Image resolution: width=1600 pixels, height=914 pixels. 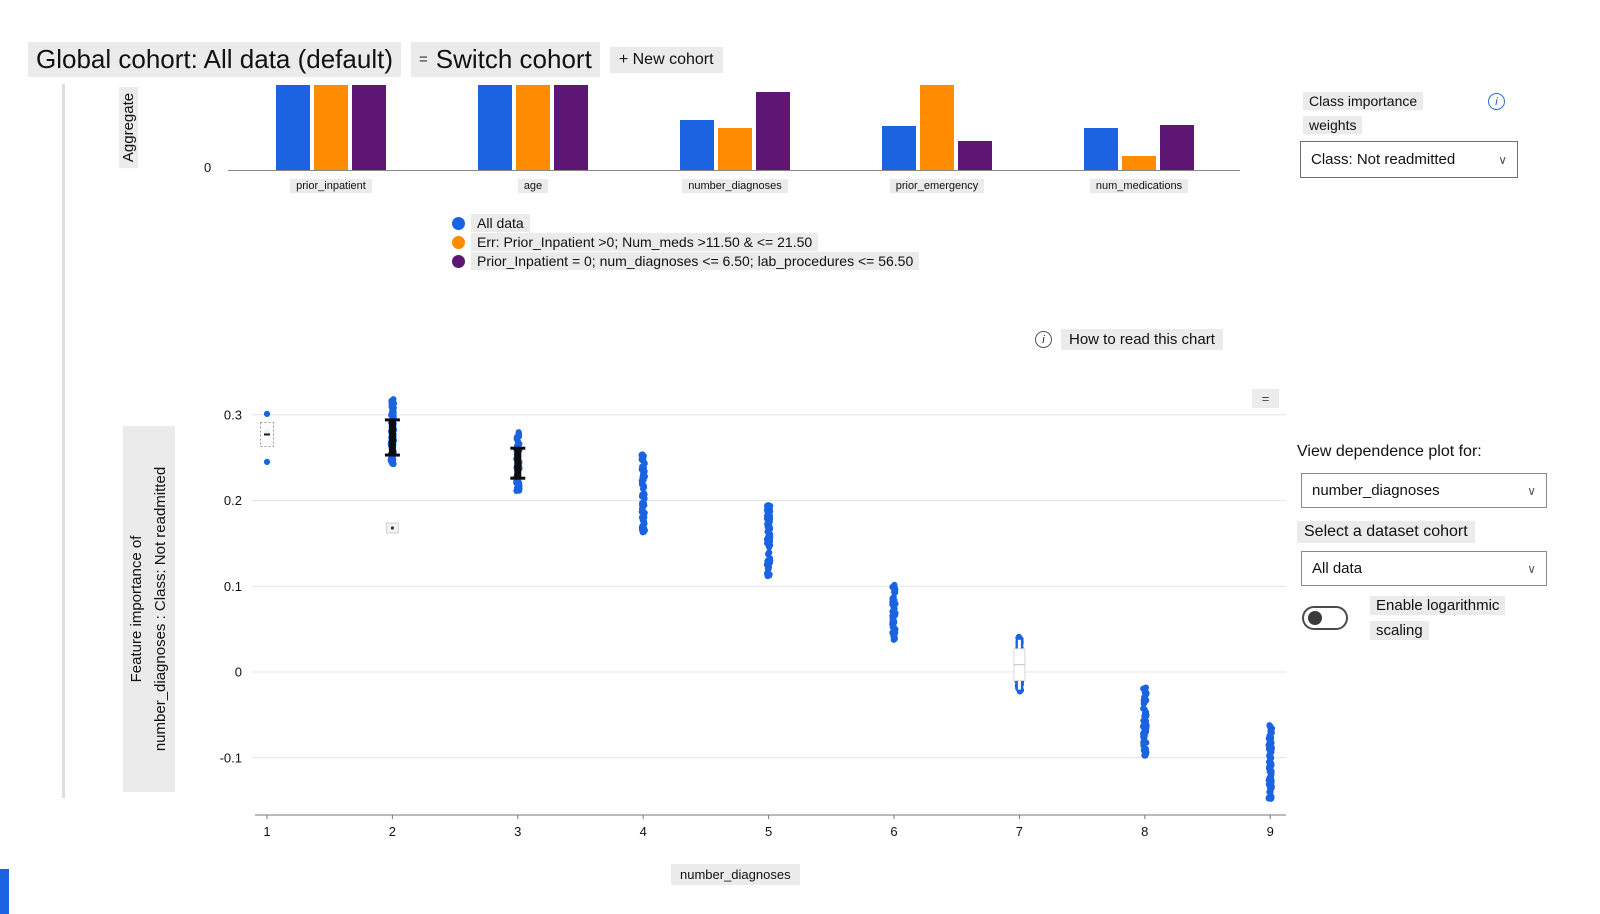 I want to click on switch-cohort-button: = Switch cohort, so click(x=505, y=59).